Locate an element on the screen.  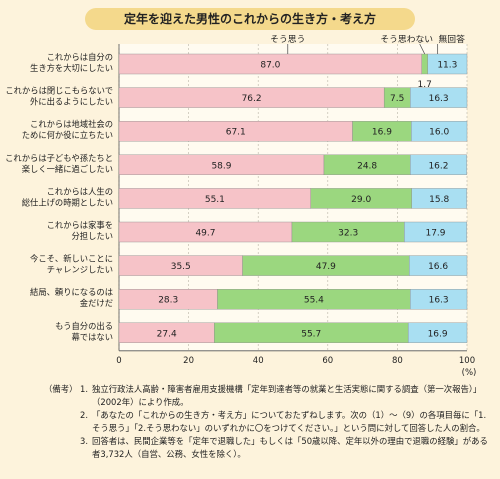
category-label: ために何か役に立ちたい is located at coordinates (67, 135).